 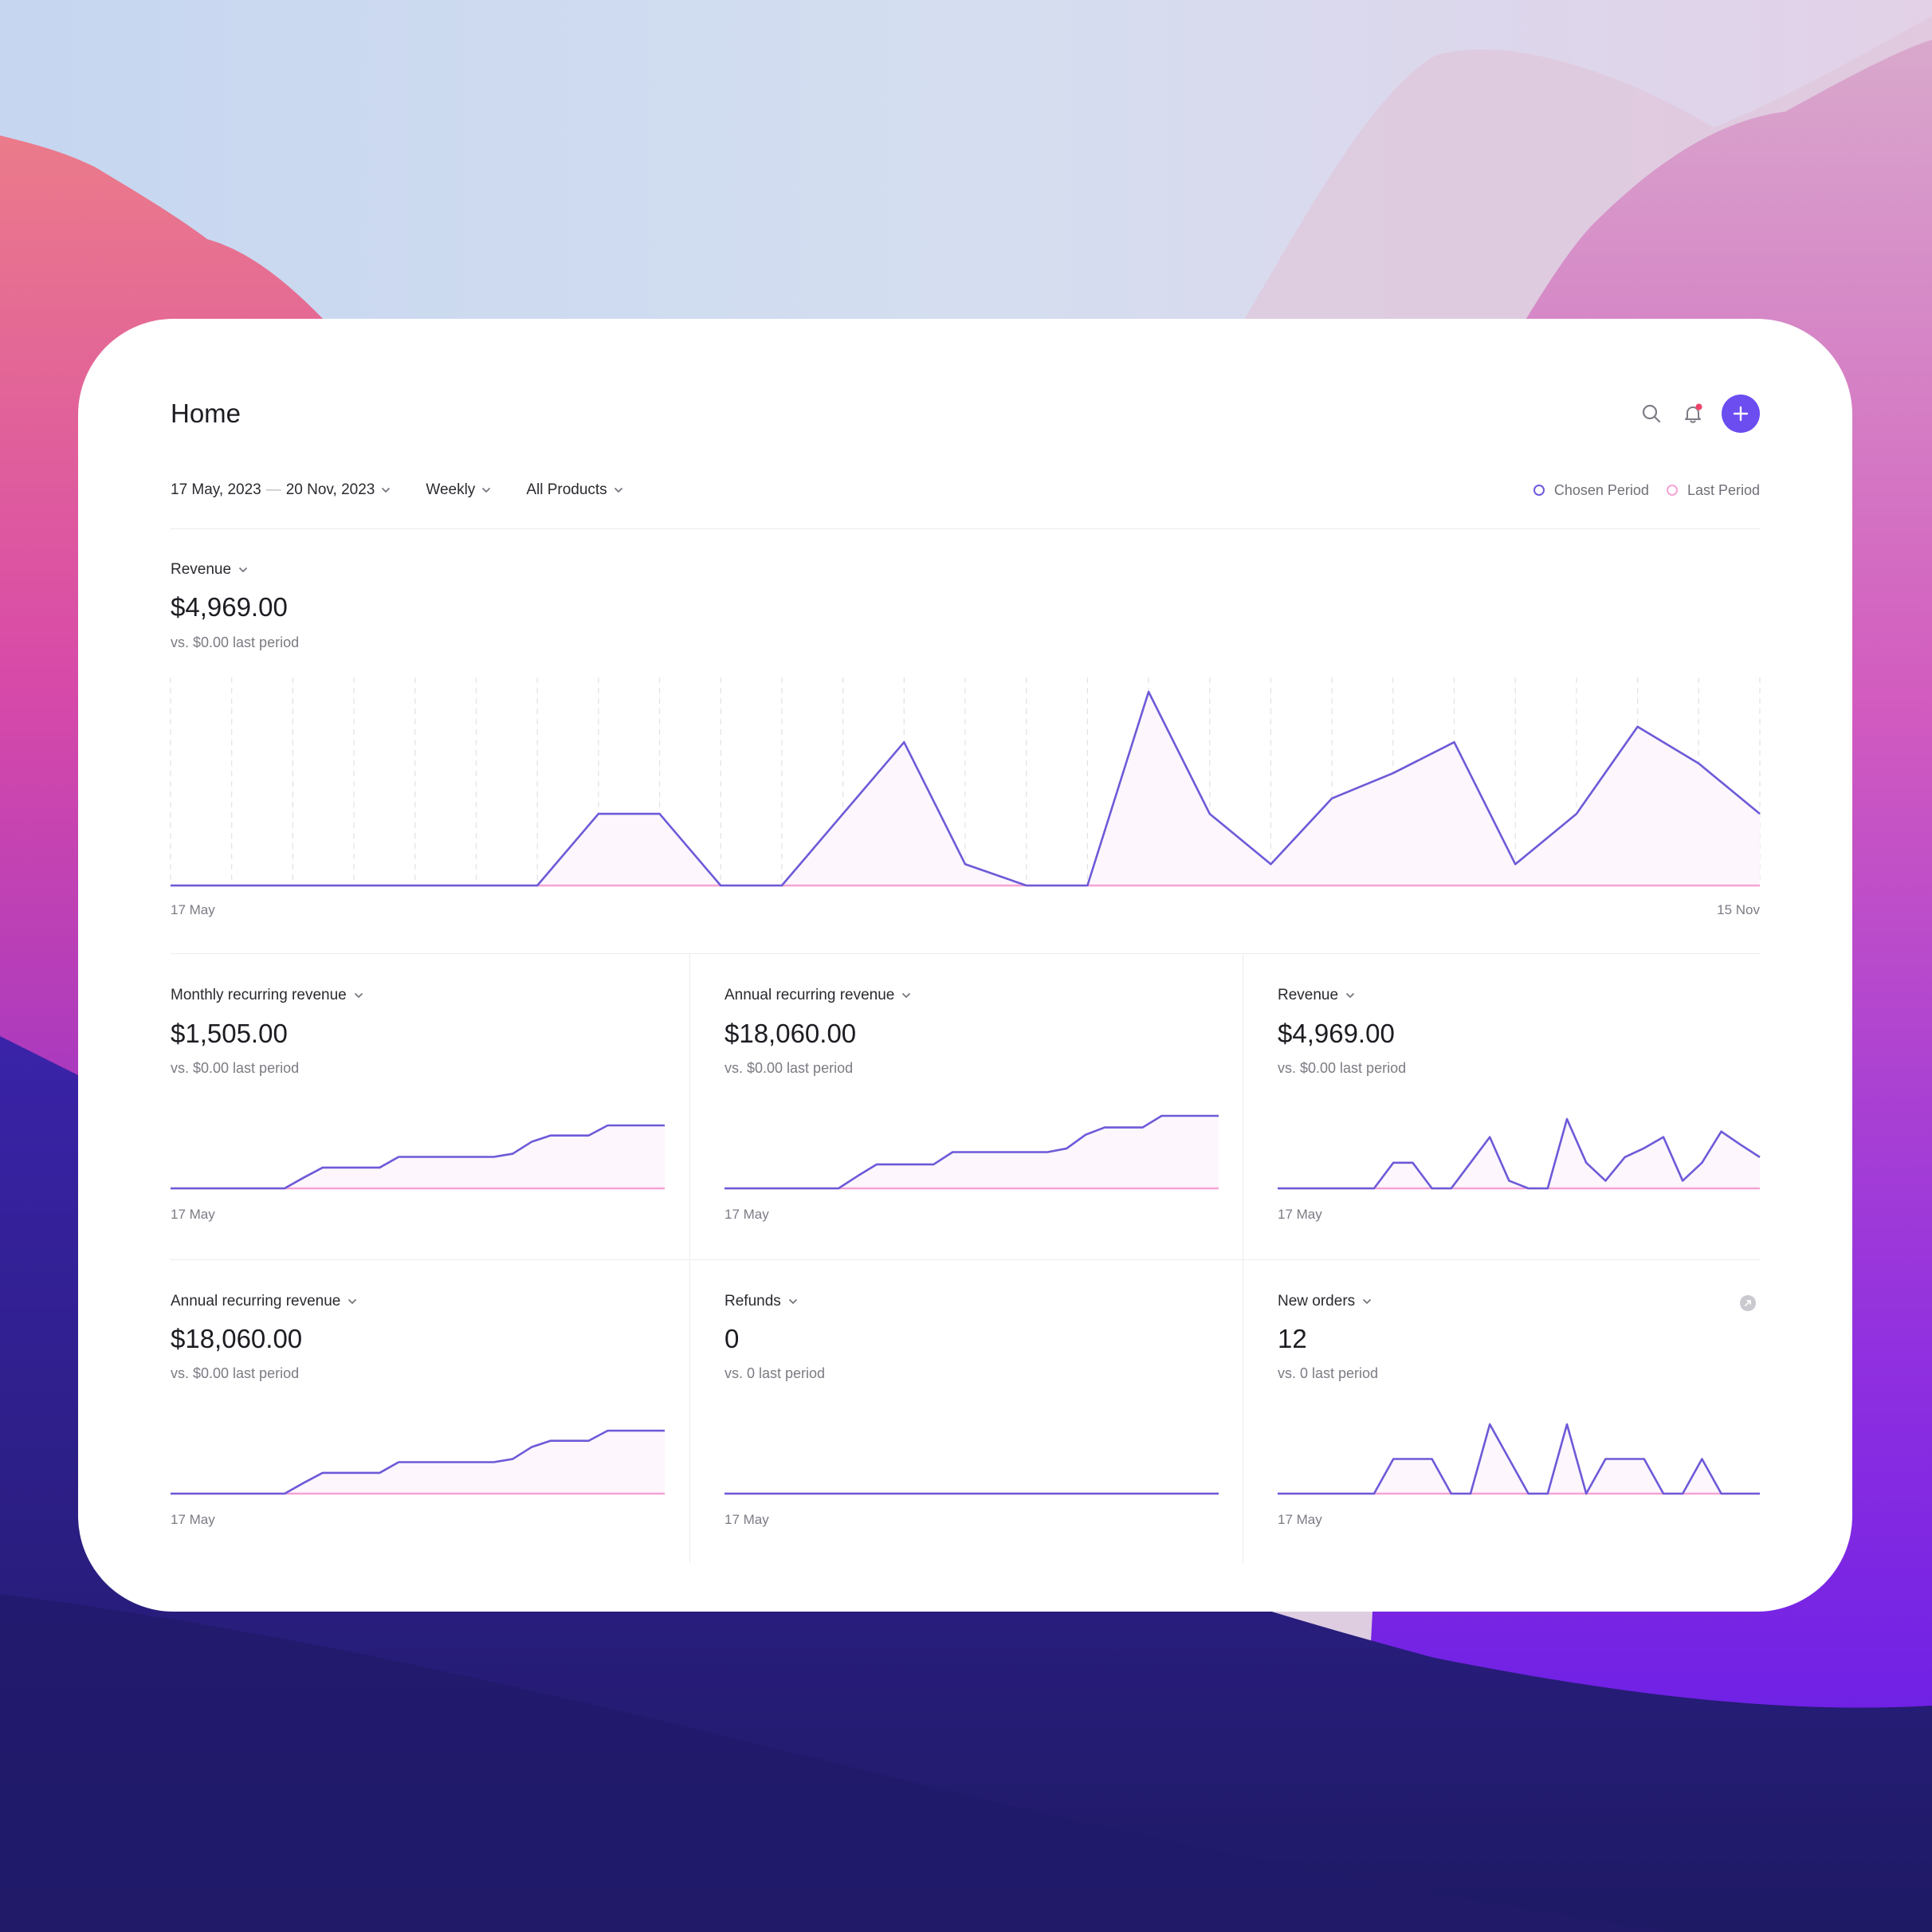 What do you see at coordinates (752, 1301) in the screenshot?
I see `metric-label: Refunds` at bounding box center [752, 1301].